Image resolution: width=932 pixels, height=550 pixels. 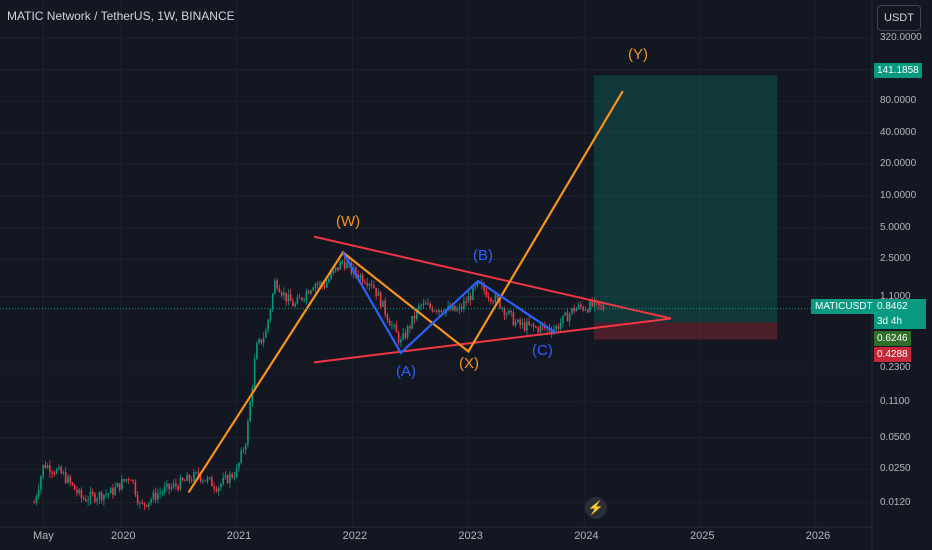 I want to click on wave-label-w: (W), so click(x=348, y=221).